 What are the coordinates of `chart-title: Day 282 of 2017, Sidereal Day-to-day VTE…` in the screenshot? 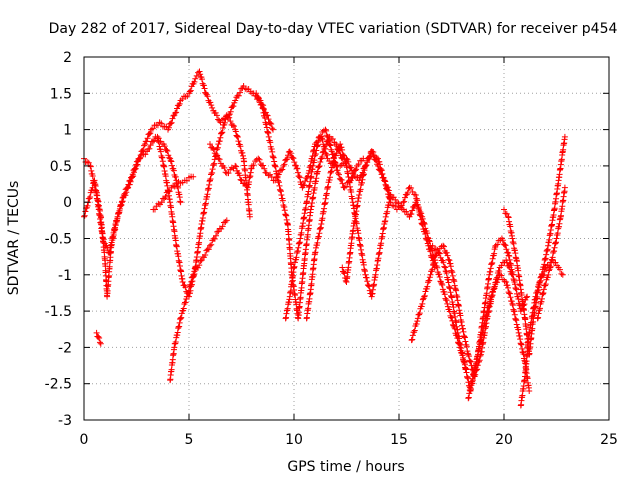 It's located at (333, 29).